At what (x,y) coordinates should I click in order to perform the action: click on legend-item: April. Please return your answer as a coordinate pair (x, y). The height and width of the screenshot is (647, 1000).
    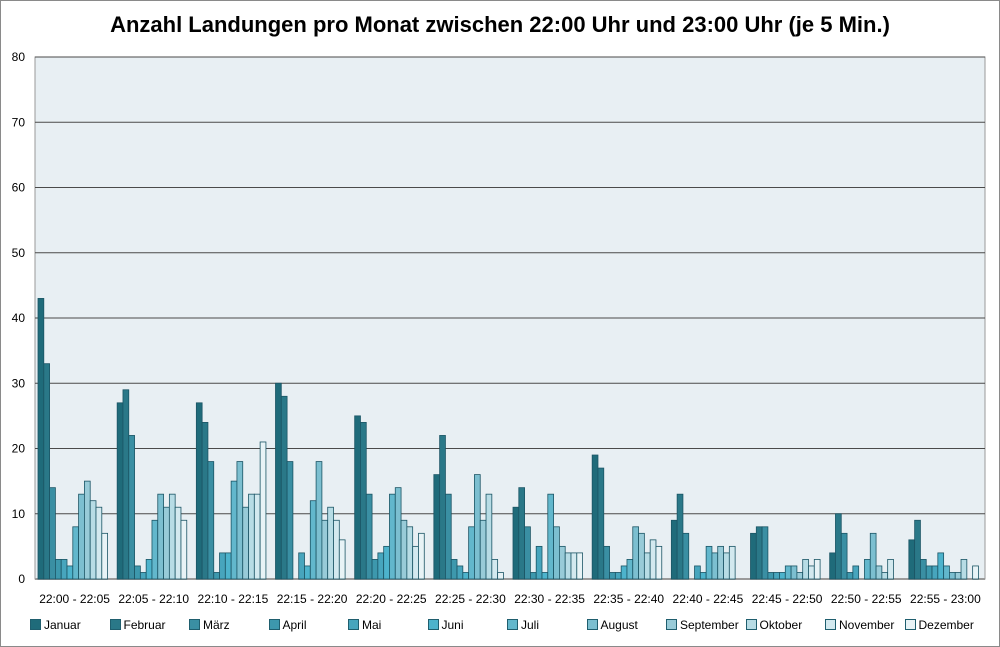
    Looking at the image, I should click on (287, 625).